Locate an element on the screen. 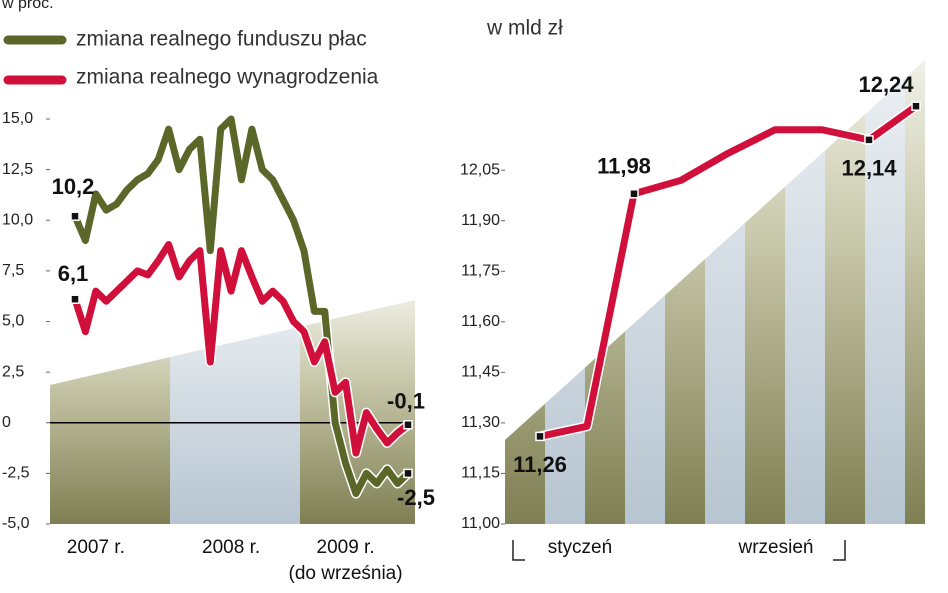 Image resolution: width=948 pixels, height=593 pixels. data-label: -0,1 is located at coordinates (406, 401).